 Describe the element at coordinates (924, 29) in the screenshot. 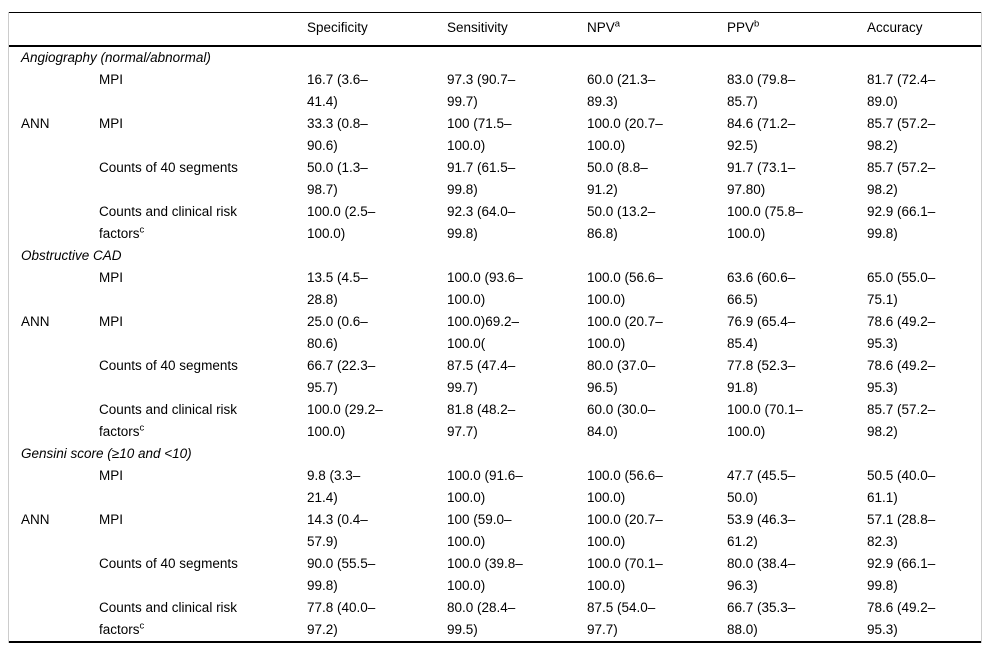

I see `column-header-accuracy: Accuracy` at that location.